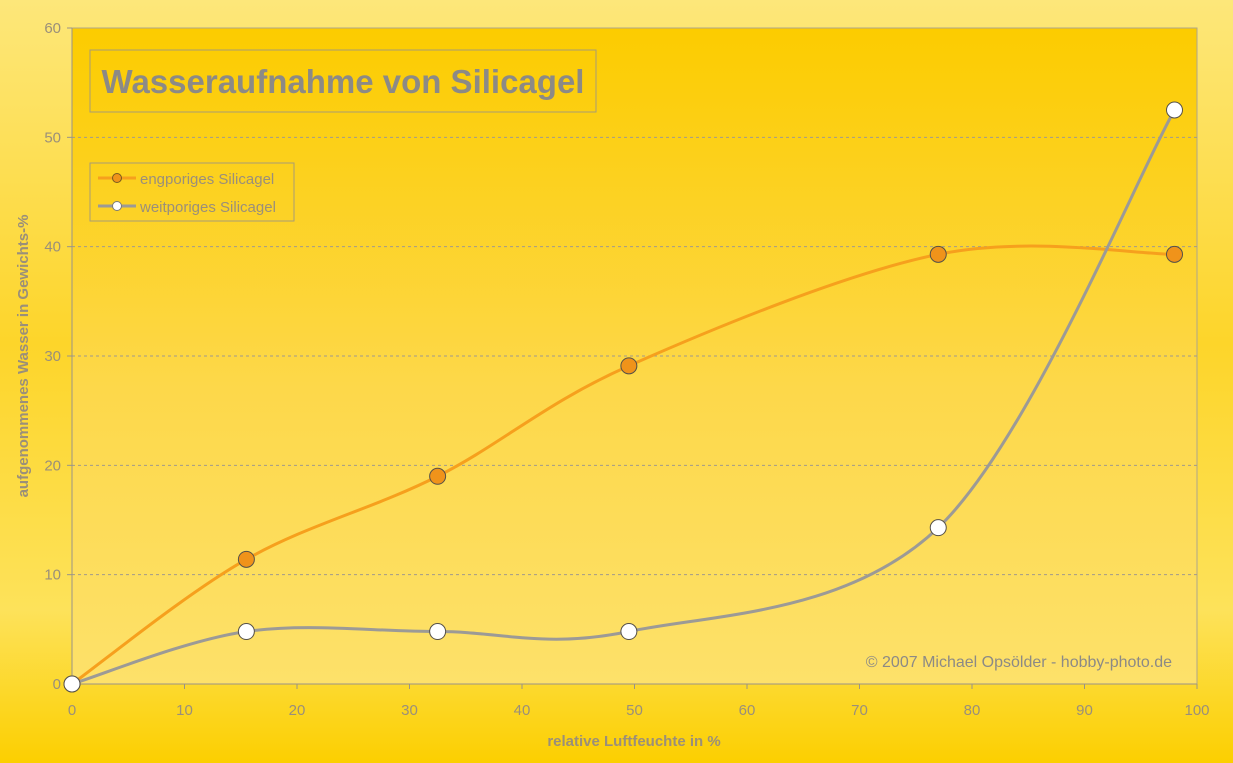 The image size is (1233, 763). Describe the element at coordinates (52, 356) in the screenshot. I see `y-tick-label-3: 30` at that location.